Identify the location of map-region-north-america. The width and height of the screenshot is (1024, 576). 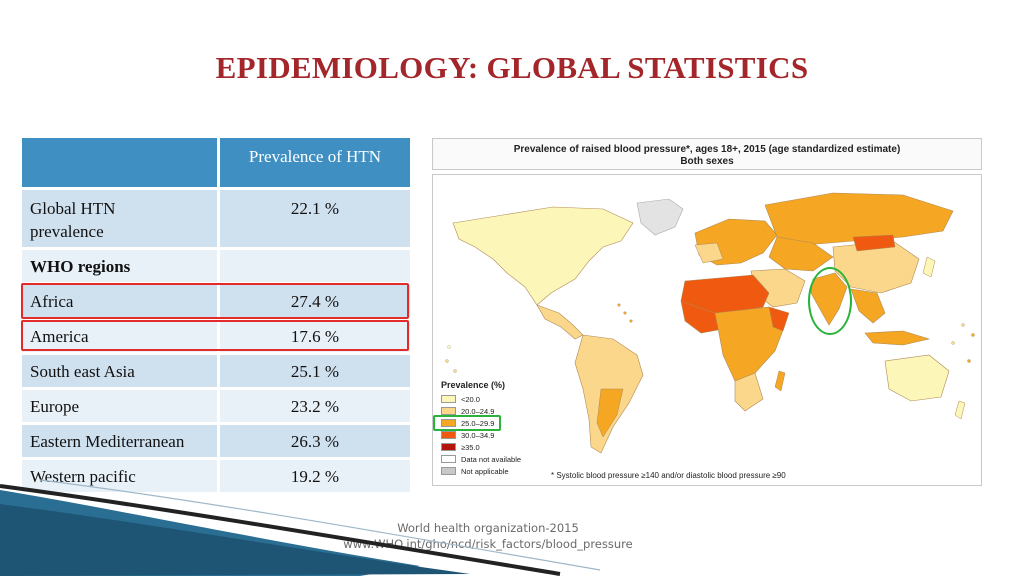
(543, 256).